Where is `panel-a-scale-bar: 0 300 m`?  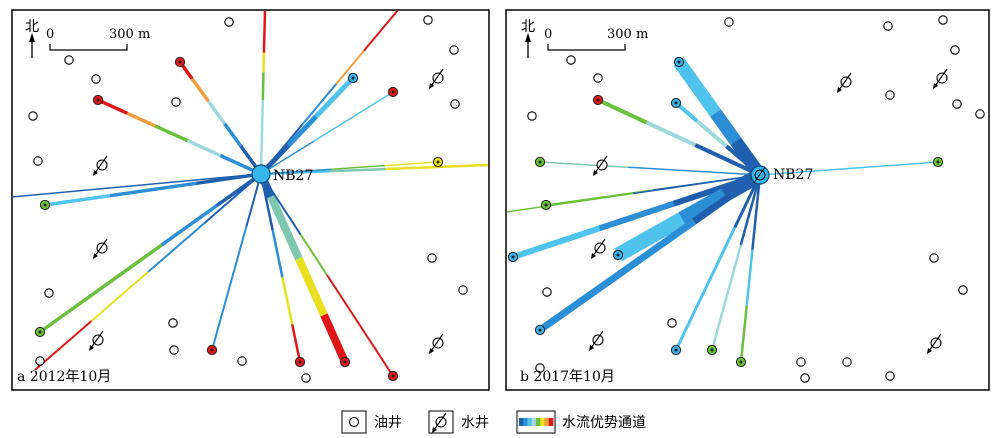 panel-a-scale-bar: 0 300 m is located at coordinates (98, 39).